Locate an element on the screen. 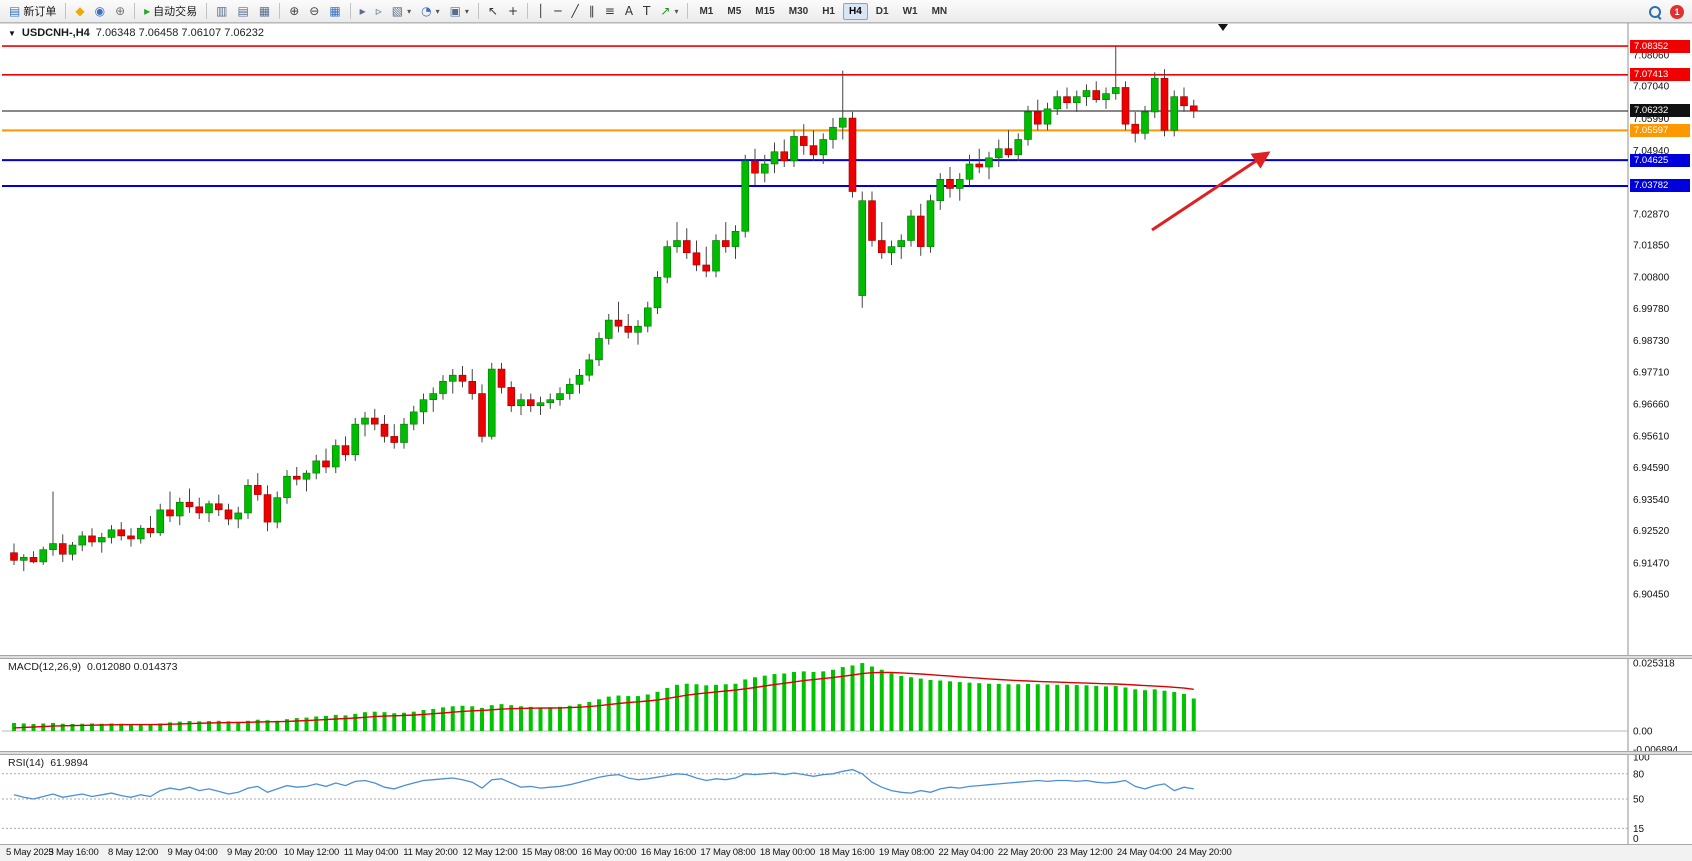 The image size is (1692, 861). notification-badge: 1 is located at coordinates (1677, 11).